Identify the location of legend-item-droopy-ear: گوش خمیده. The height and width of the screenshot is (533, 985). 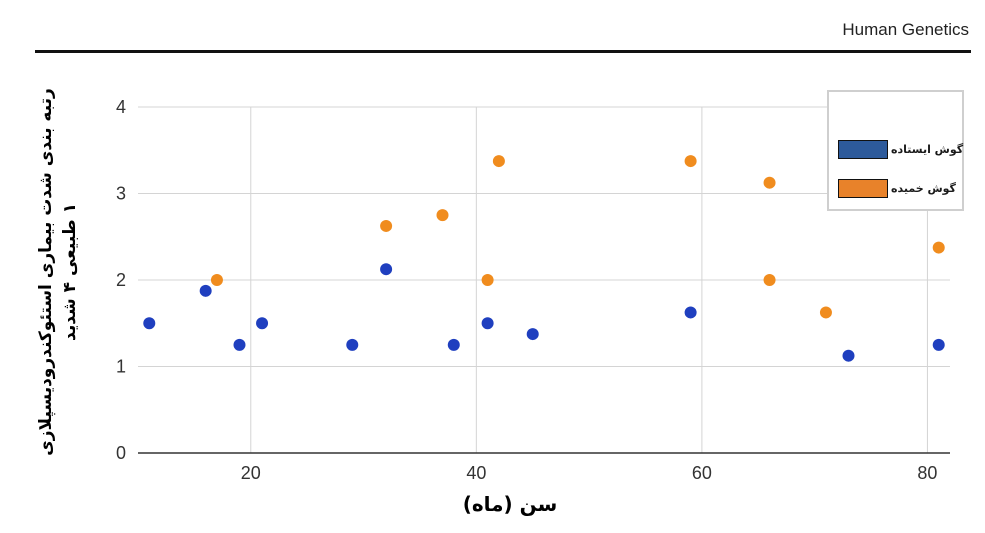
(897, 188).